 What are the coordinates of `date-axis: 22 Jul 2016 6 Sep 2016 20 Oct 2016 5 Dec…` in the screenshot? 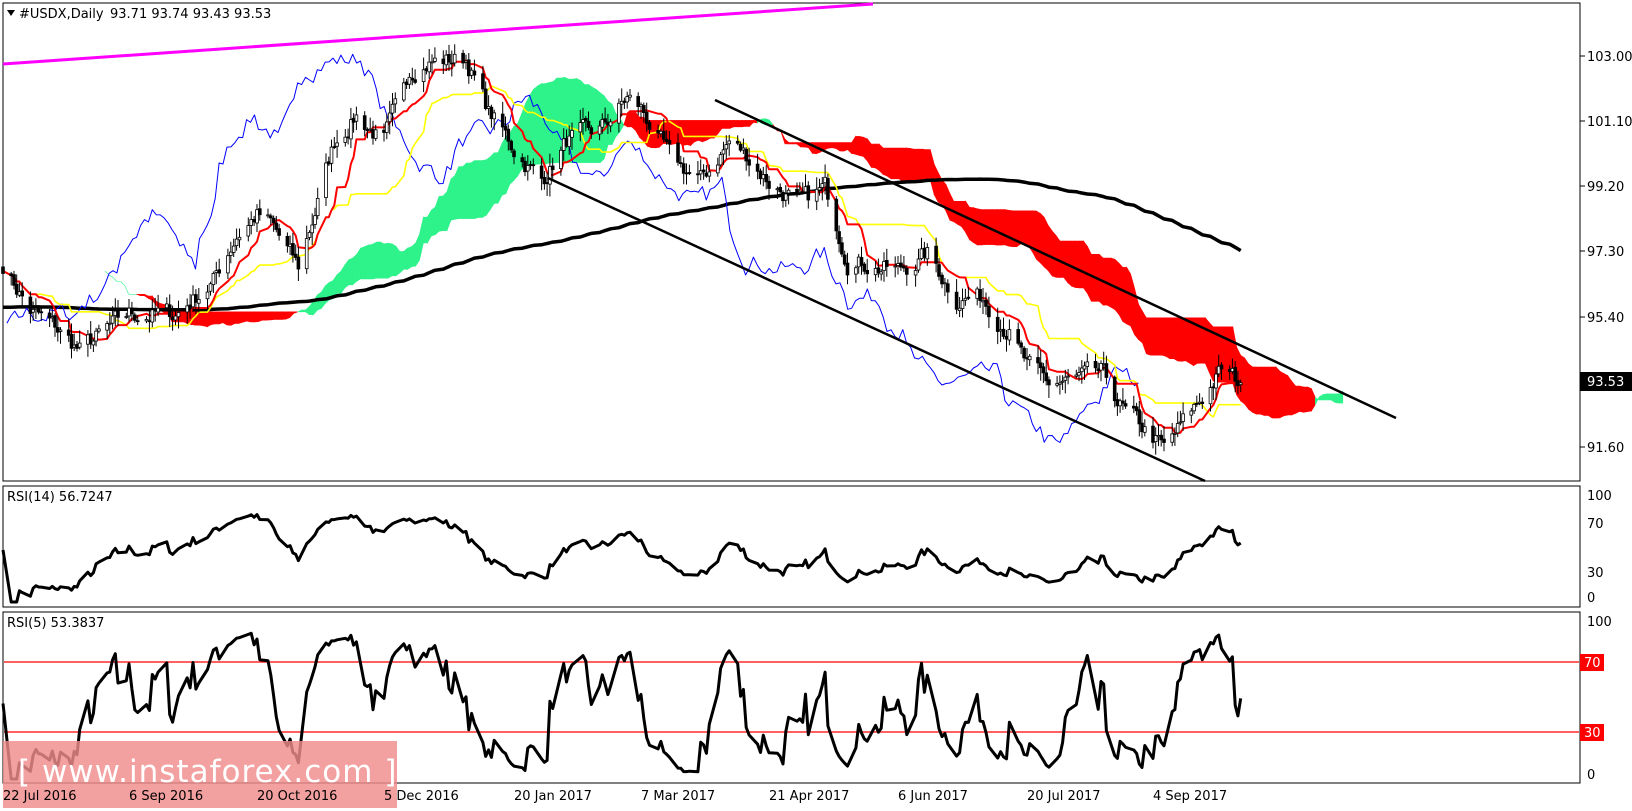 It's located at (615, 796).